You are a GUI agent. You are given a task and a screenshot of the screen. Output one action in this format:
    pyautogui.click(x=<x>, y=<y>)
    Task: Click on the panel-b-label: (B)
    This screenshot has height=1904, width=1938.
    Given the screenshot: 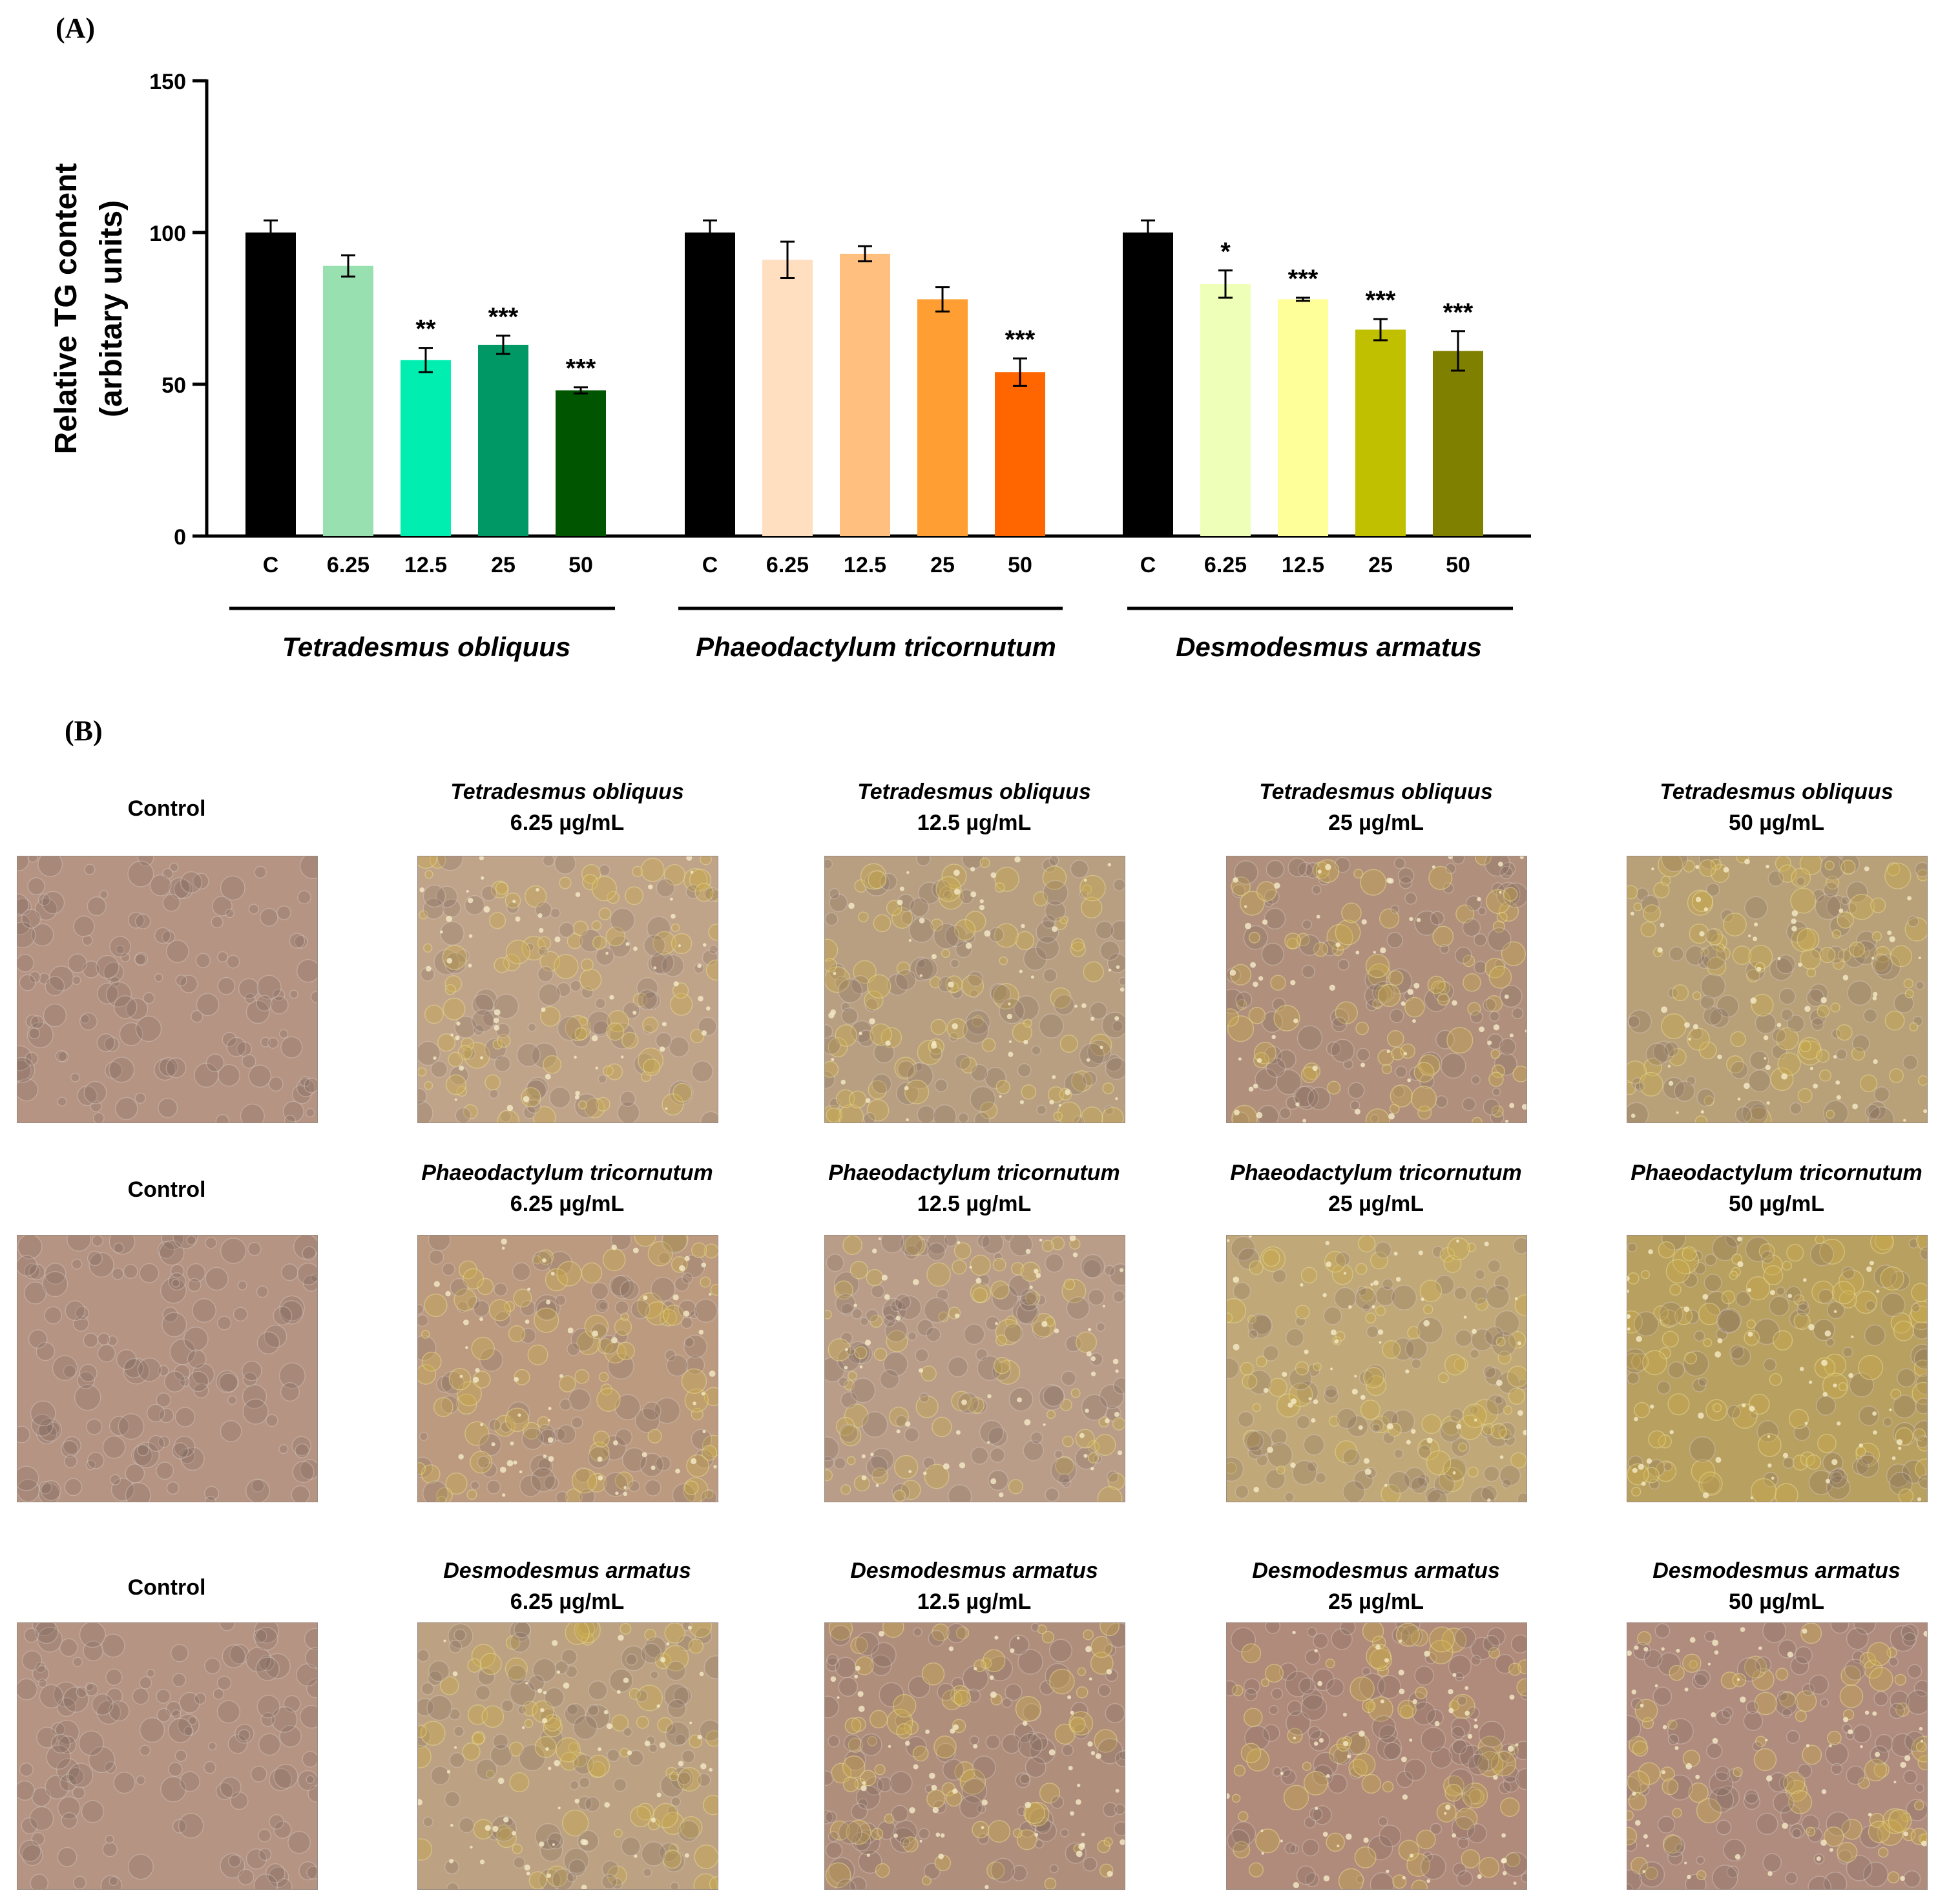 What is the action you would take?
    pyautogui.click(x=84, y=731)
    